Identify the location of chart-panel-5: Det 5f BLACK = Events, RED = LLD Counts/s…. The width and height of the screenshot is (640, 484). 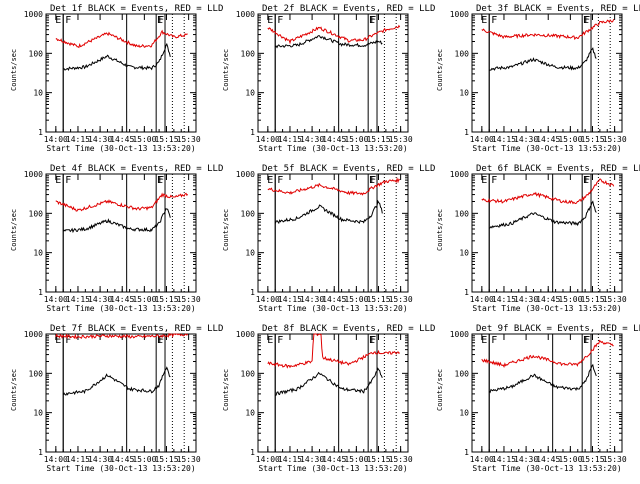
(328, 238).